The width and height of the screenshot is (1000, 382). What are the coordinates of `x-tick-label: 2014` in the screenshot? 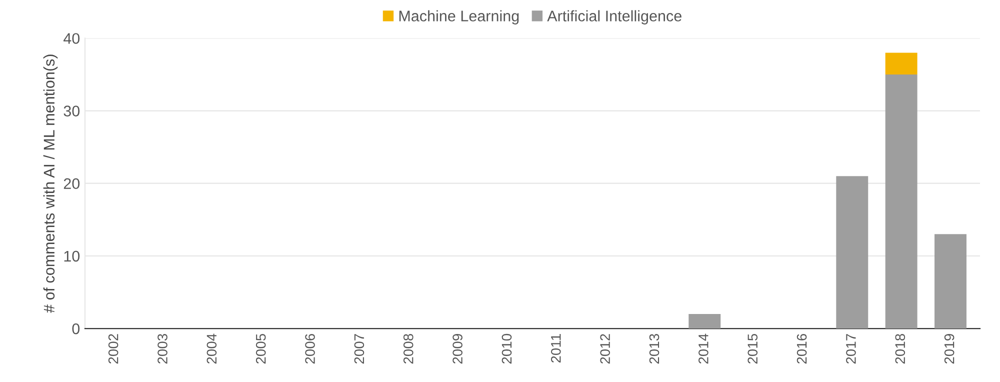 It's located at (703, 349).